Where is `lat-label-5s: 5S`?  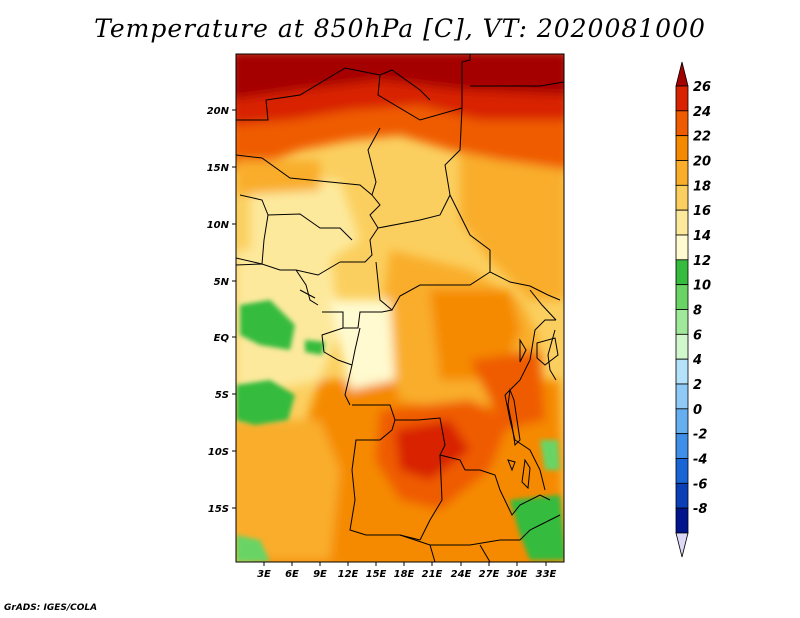
lat-label-5s: 5S is located at coordinates (222, 395).